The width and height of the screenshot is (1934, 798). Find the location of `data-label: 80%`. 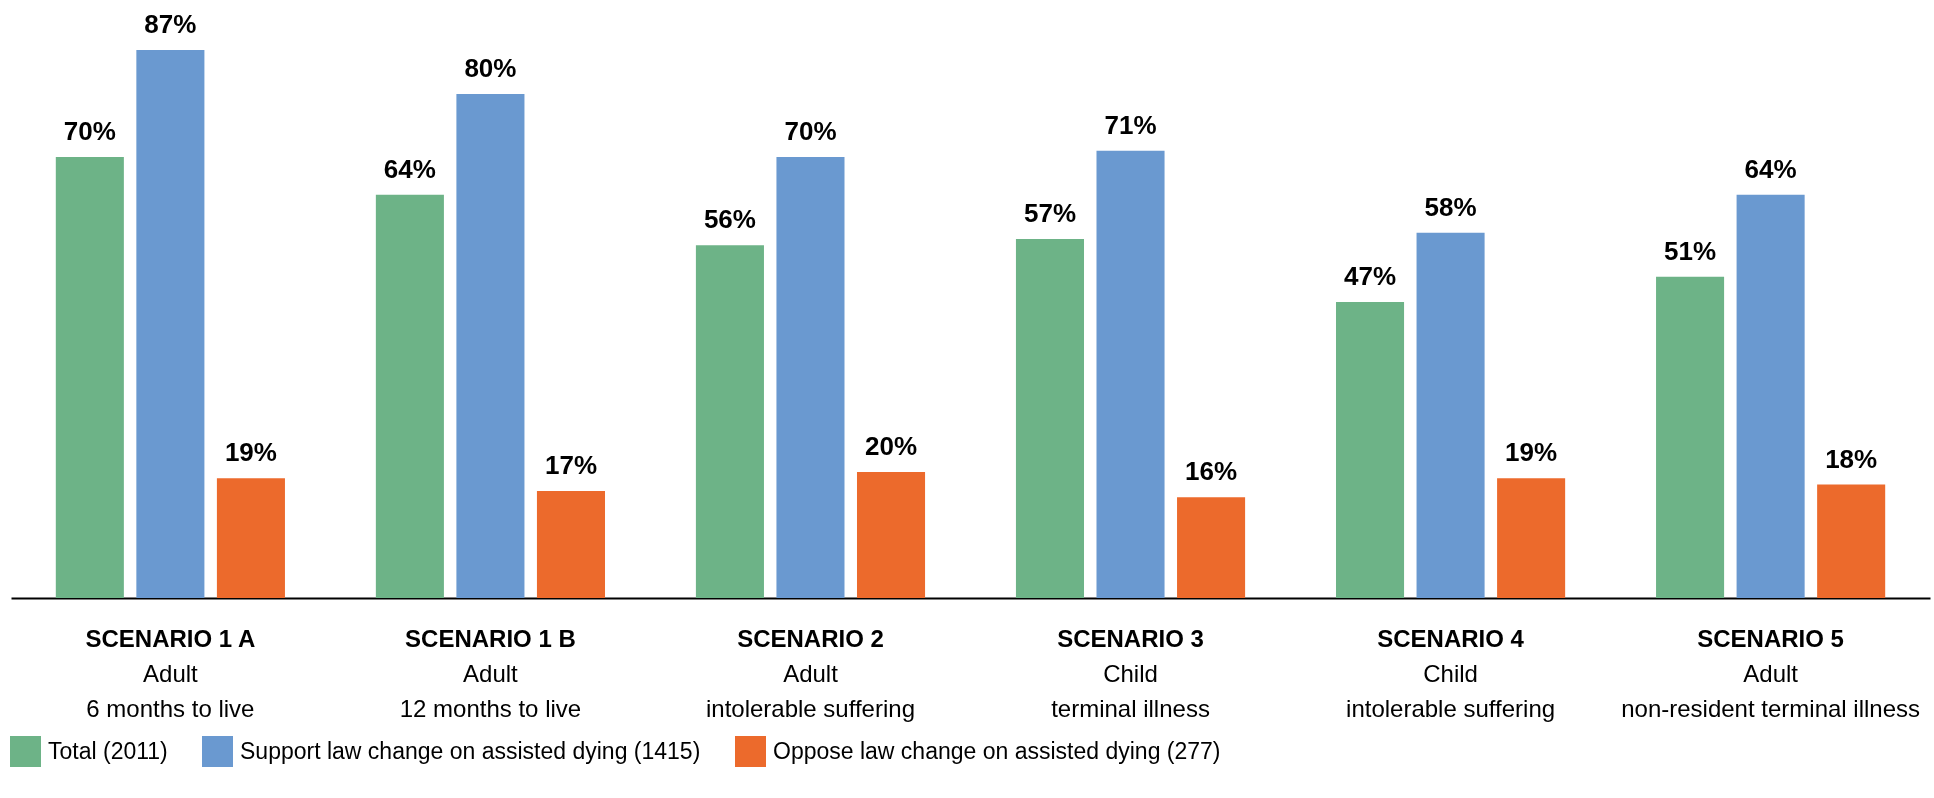

data-label: 80% is located at coordinates (490, 68).